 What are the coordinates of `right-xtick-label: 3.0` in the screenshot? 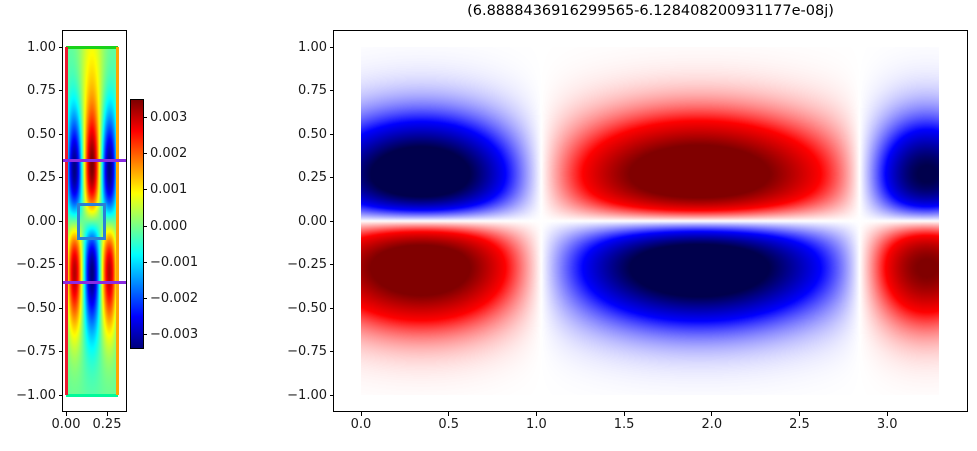 It's located at (887, 424).